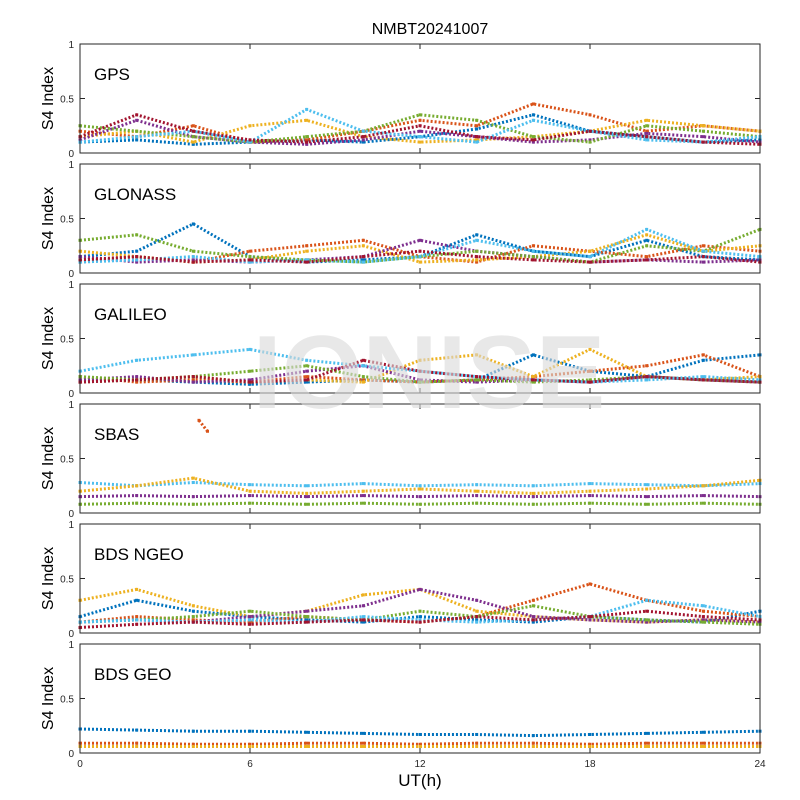 The height and width of the screenshot is (800, 800). Describe the element at coordinates (430, 29) in the screenshot. I see `figure-title: NMBT20241007` at that location.